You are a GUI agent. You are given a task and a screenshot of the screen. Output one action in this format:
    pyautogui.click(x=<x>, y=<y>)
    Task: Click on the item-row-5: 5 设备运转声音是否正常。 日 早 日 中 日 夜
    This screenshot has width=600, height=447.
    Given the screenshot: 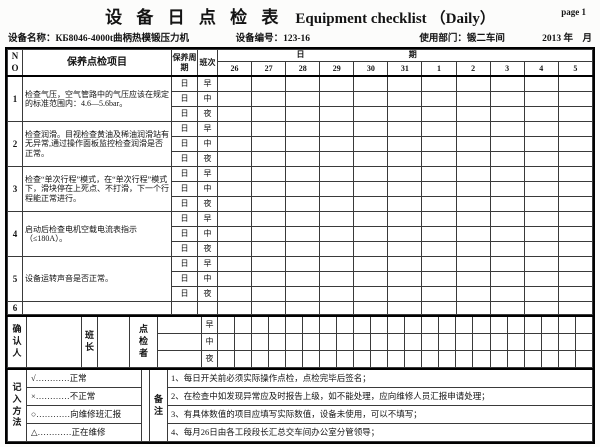 What is the action you would take?
    pyautogui.click(x=300, y=279)
    